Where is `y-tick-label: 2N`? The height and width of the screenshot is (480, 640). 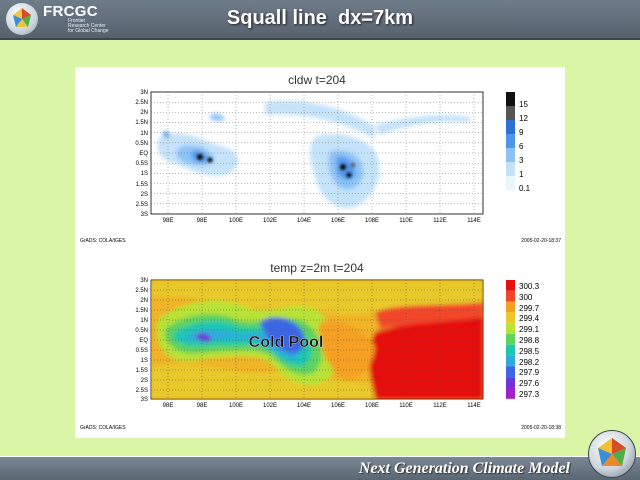
y-tick-label: 2N is located at coordinates (144, 113).